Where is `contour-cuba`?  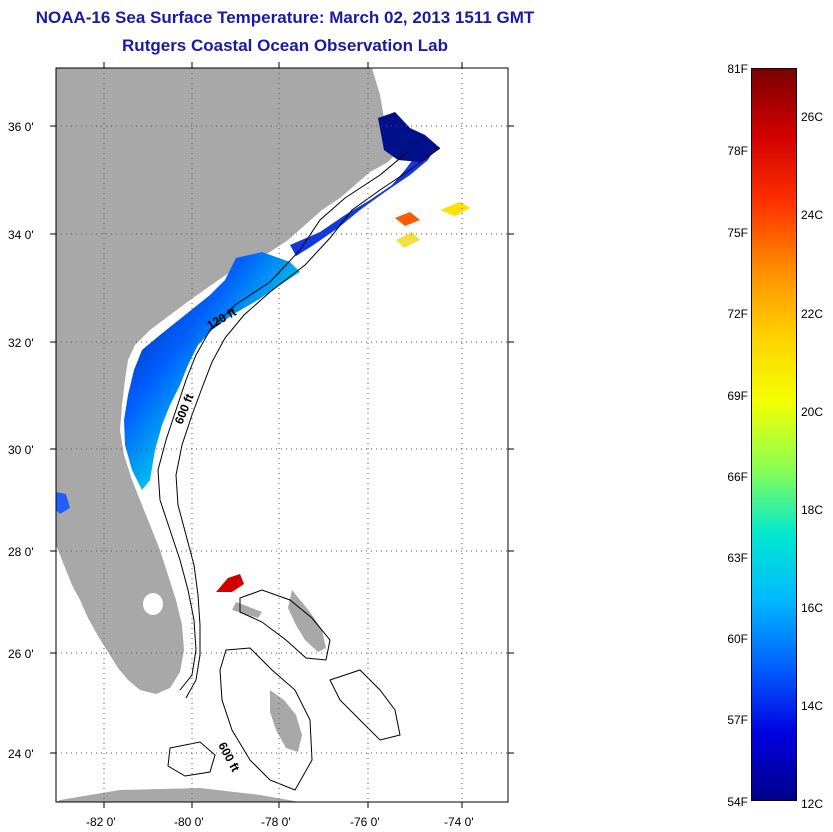 contour-cuba is located at coordinates (191, 759).